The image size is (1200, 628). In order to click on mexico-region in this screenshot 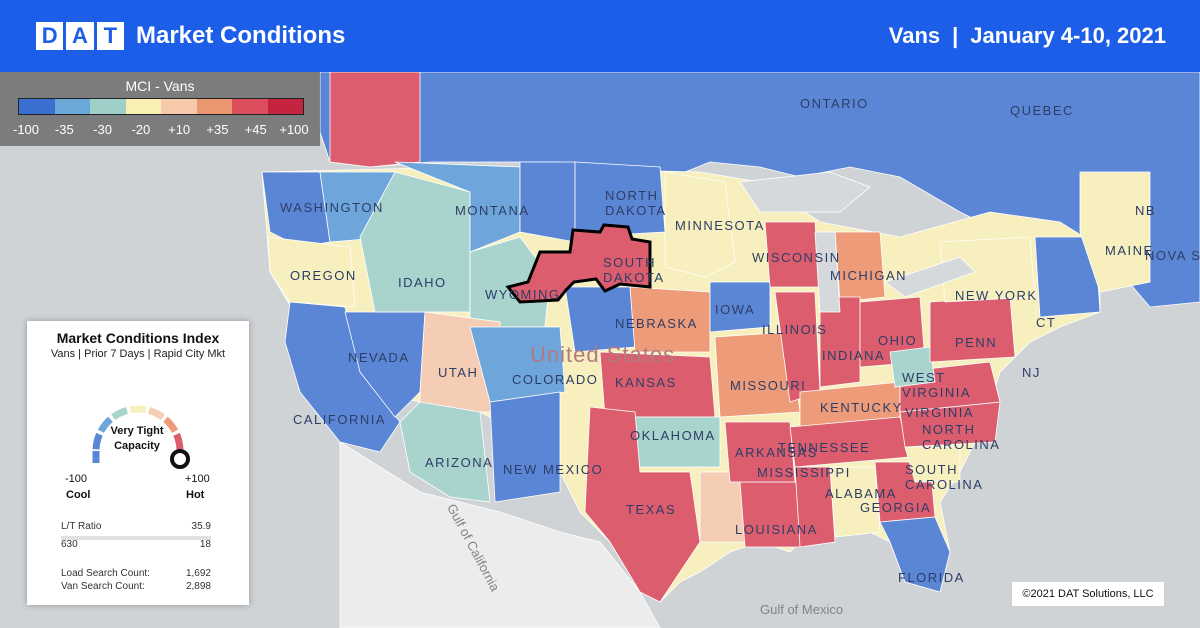, I will do `click(500, 534)`.